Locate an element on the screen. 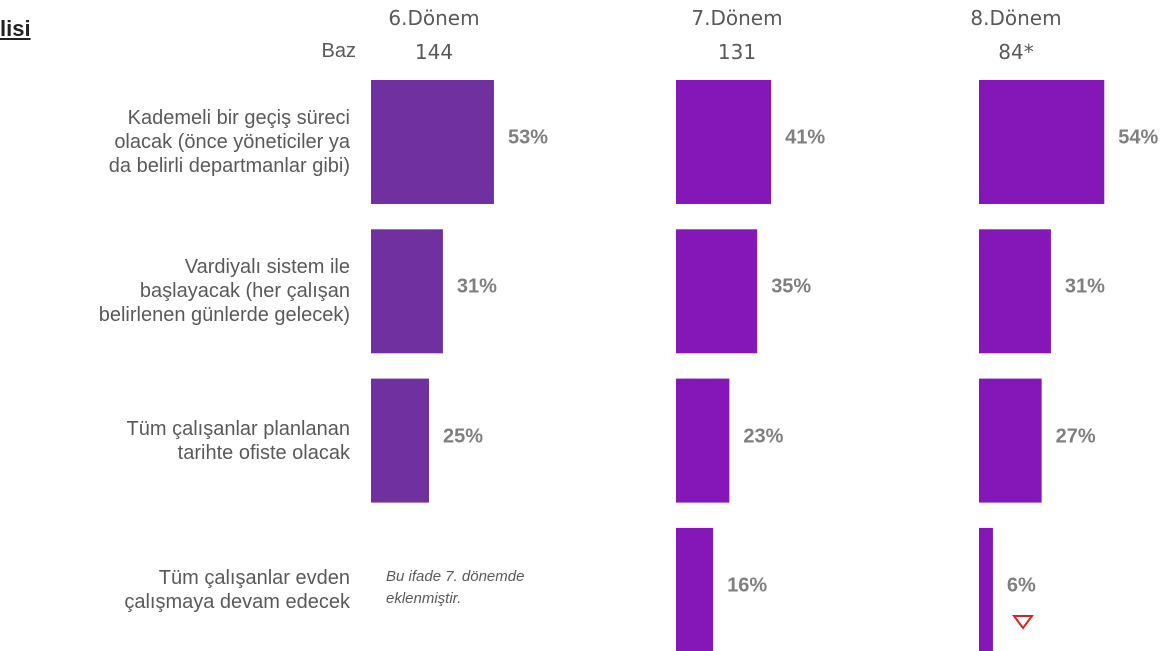  value-label: 23% is located at coordinates (763, 436).